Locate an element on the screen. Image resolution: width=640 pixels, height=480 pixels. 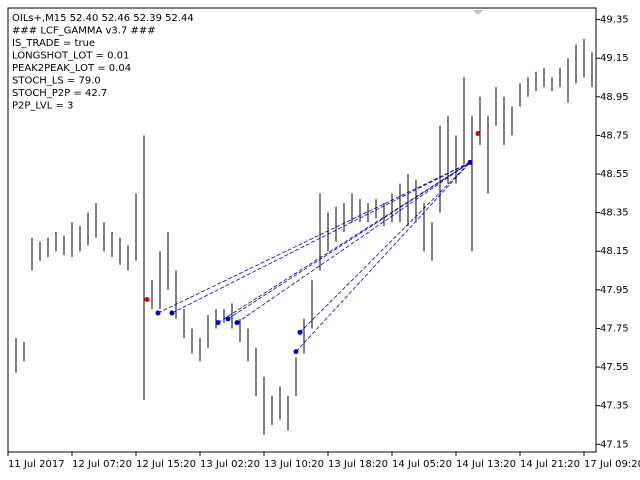
shift-marker is located at coordinates (478, 12).